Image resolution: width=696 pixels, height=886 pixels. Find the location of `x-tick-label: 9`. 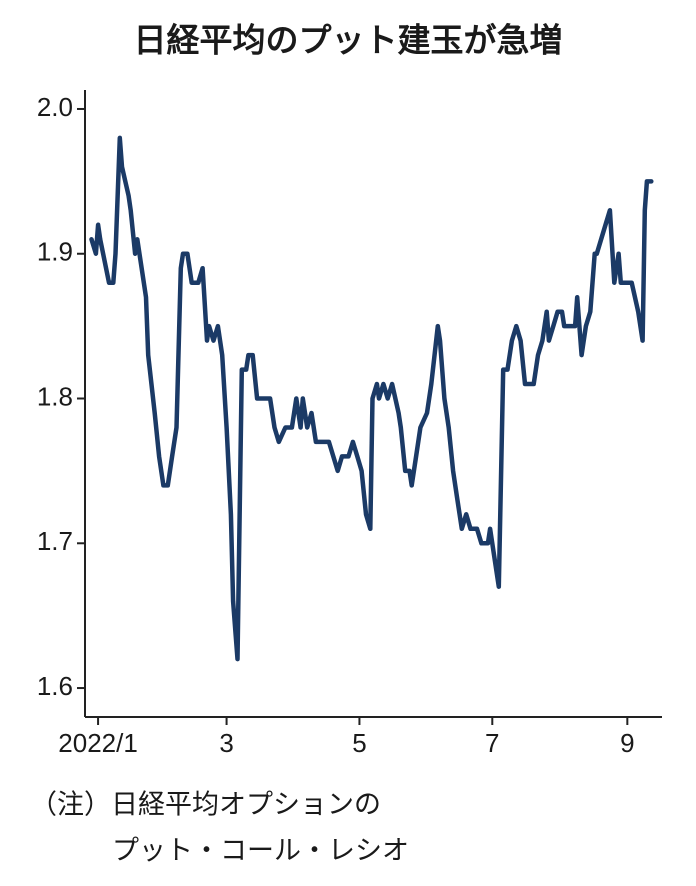

x-tick-label: 9 is located at coordinates (627, 743).